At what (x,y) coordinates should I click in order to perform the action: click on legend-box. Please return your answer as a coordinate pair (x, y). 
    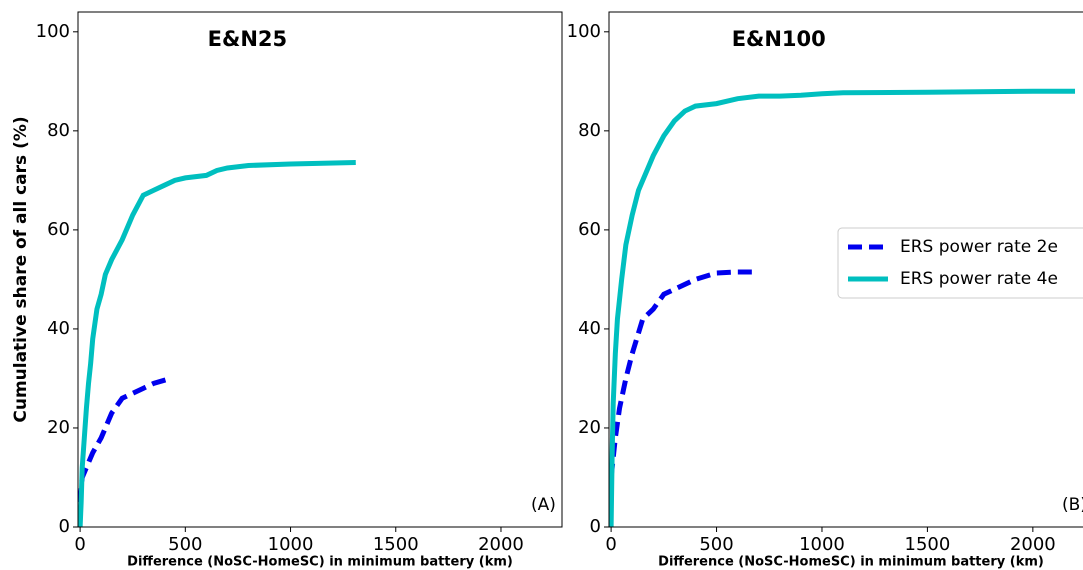
    Looking at the image, I should click on (960, 263).